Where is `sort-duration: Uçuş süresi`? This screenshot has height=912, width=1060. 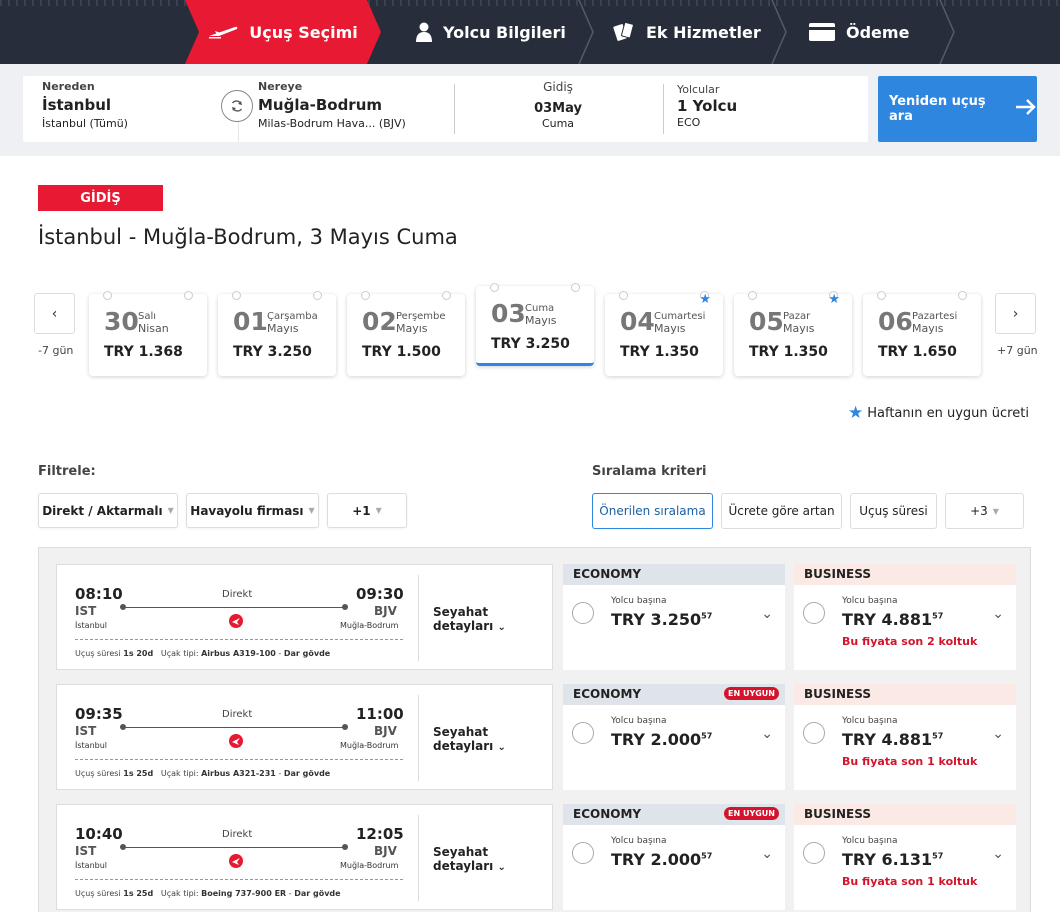 sort-duration: Uçuş süresi is located at coordinates (893, 511).